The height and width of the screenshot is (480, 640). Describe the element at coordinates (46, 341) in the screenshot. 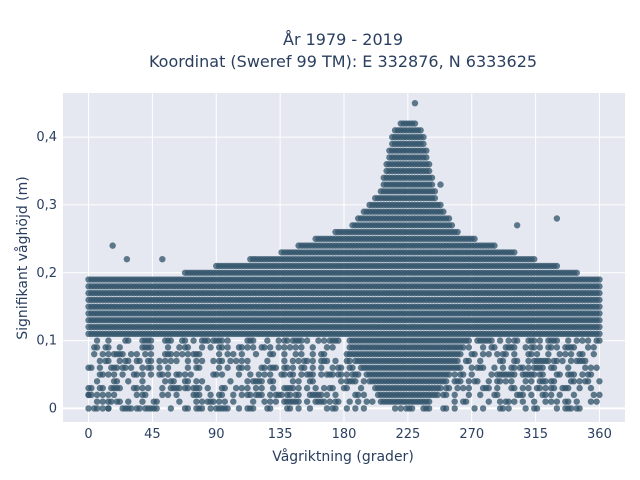

I see `y-tick-label: 0,1` at that location.